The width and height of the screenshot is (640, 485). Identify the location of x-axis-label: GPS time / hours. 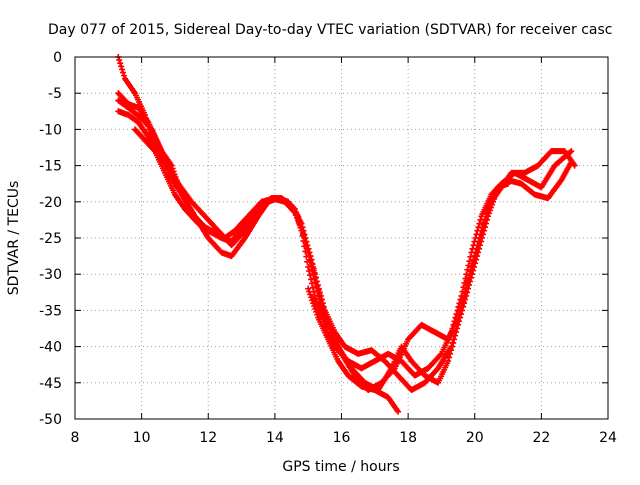
(340, 467).